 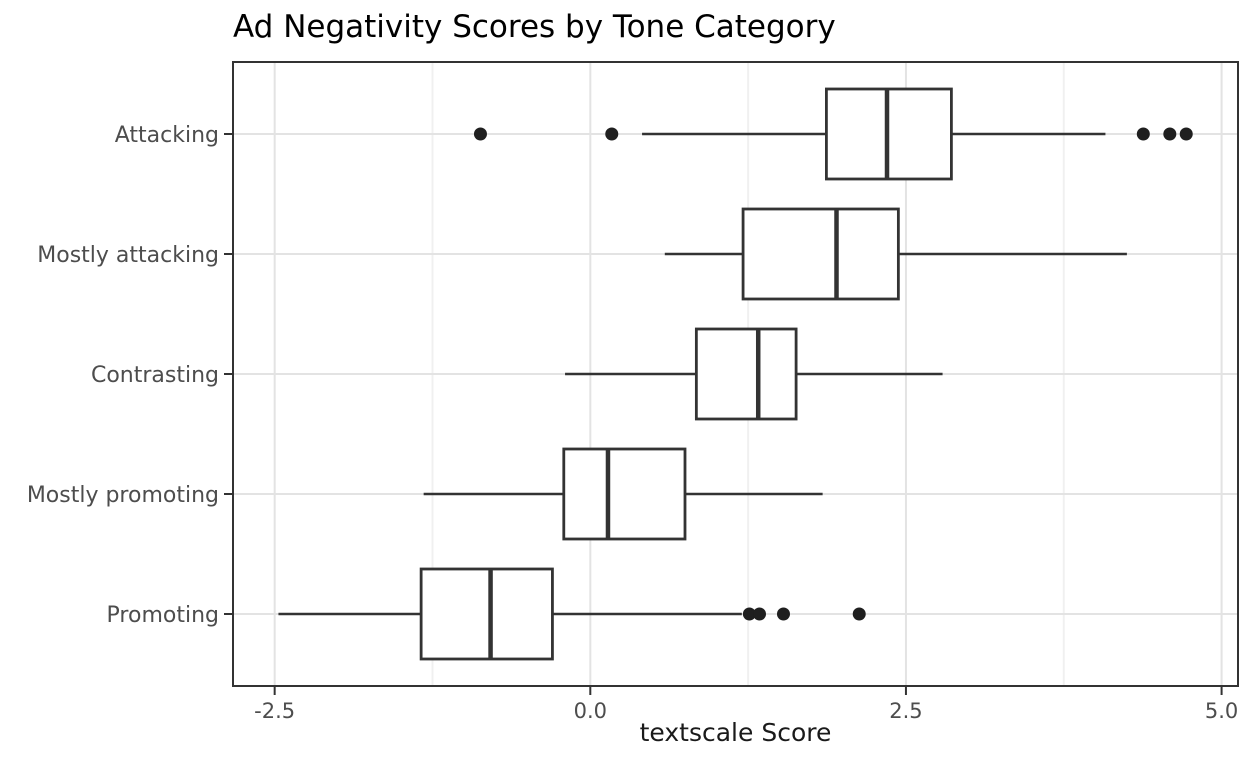 I want to click on x-tick-label: 2.5, so click(x=905, y=711).